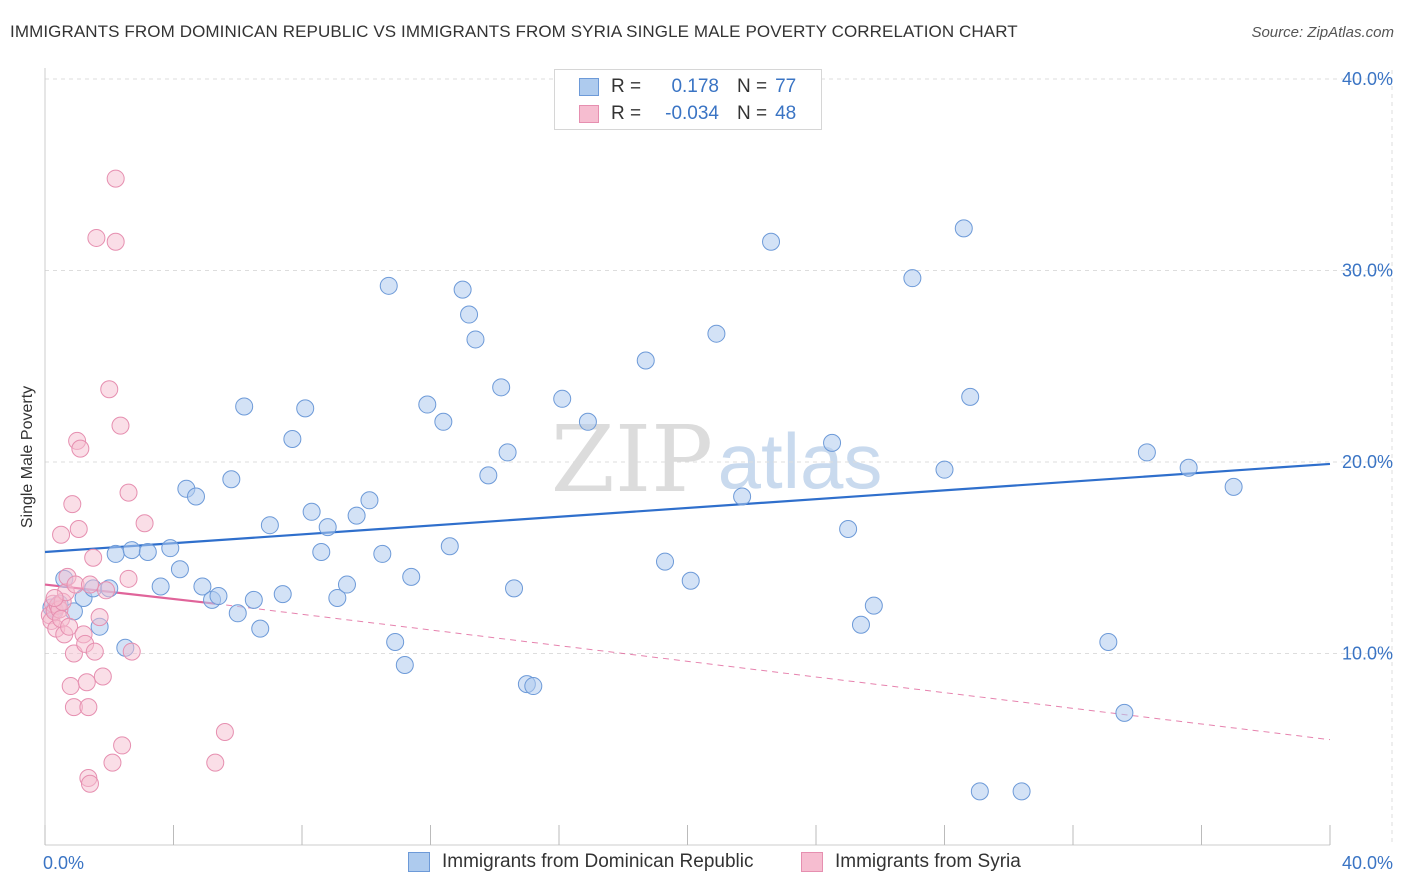 Image resolution: width=1406 pixels, height=892 pixels. Describe the element at coordinates (632, 459) in the screenshot. I see `watermark-zip: ZIP` at that location.